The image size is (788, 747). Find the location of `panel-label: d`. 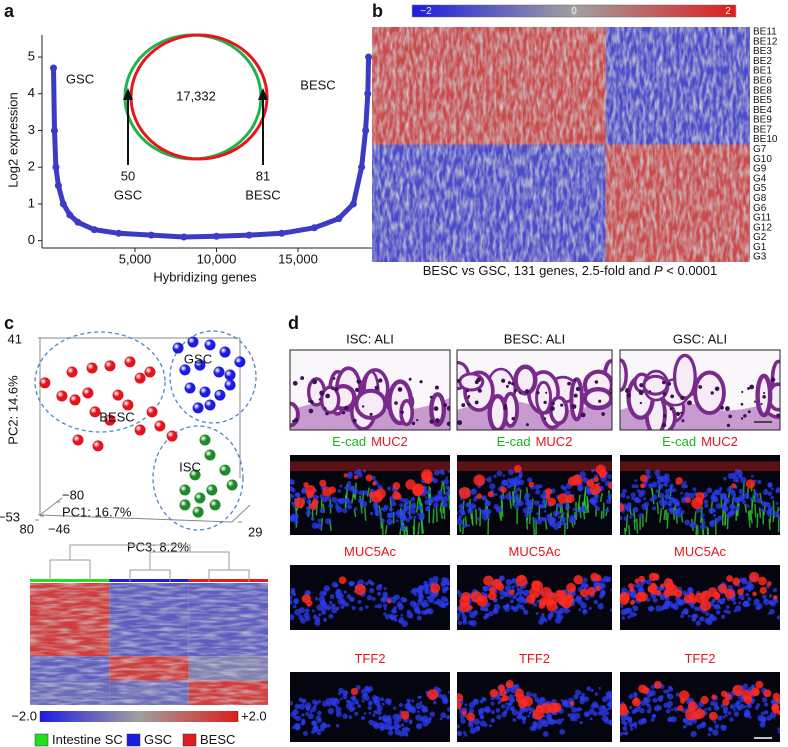

panel-label: d is located at coordinates (293, 323).